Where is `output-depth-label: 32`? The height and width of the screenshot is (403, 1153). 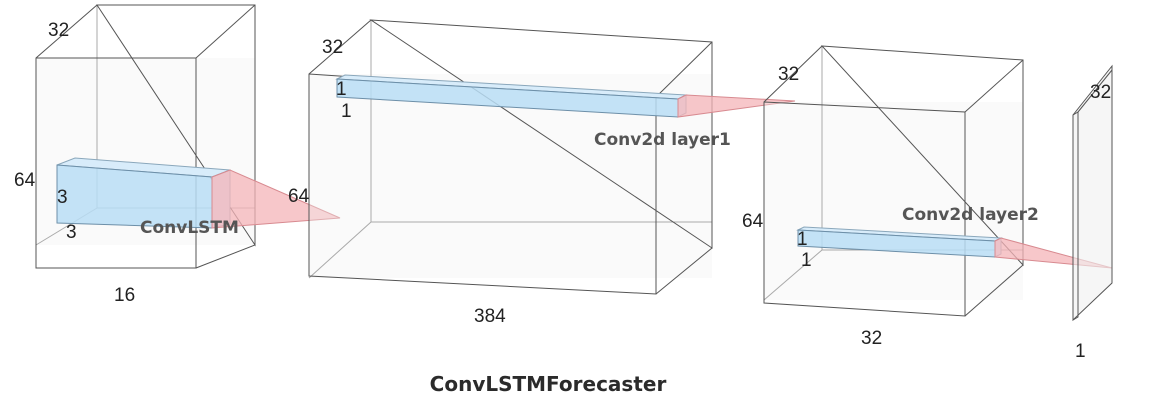
output-depth-label: 32 is located at coordinates (1100, 92).